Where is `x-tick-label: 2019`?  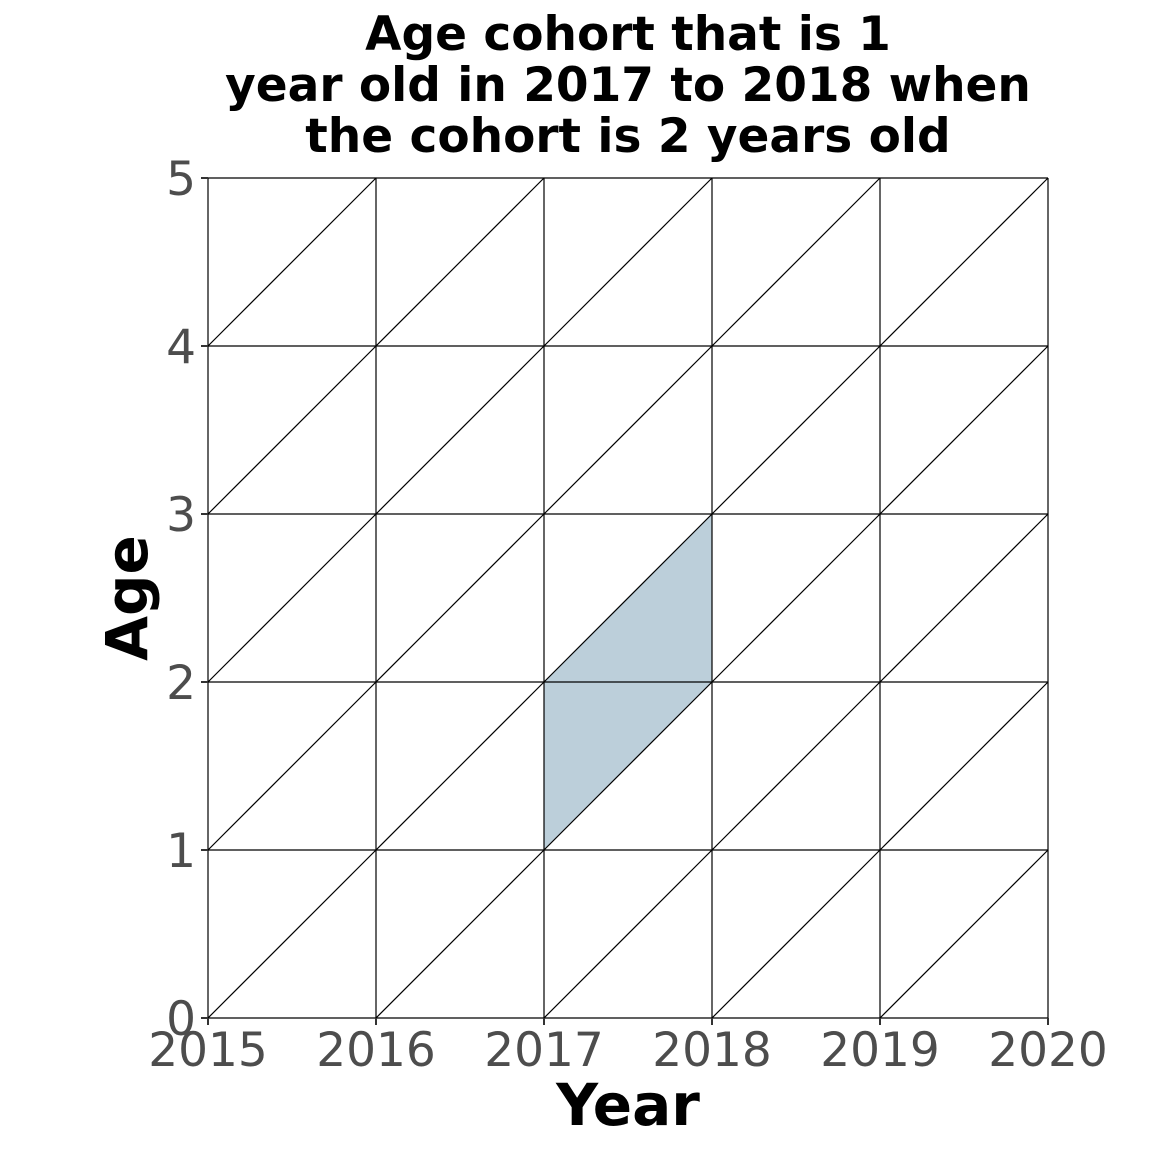
x-tick-label: 2019 is located at coordinates (880, 1050).